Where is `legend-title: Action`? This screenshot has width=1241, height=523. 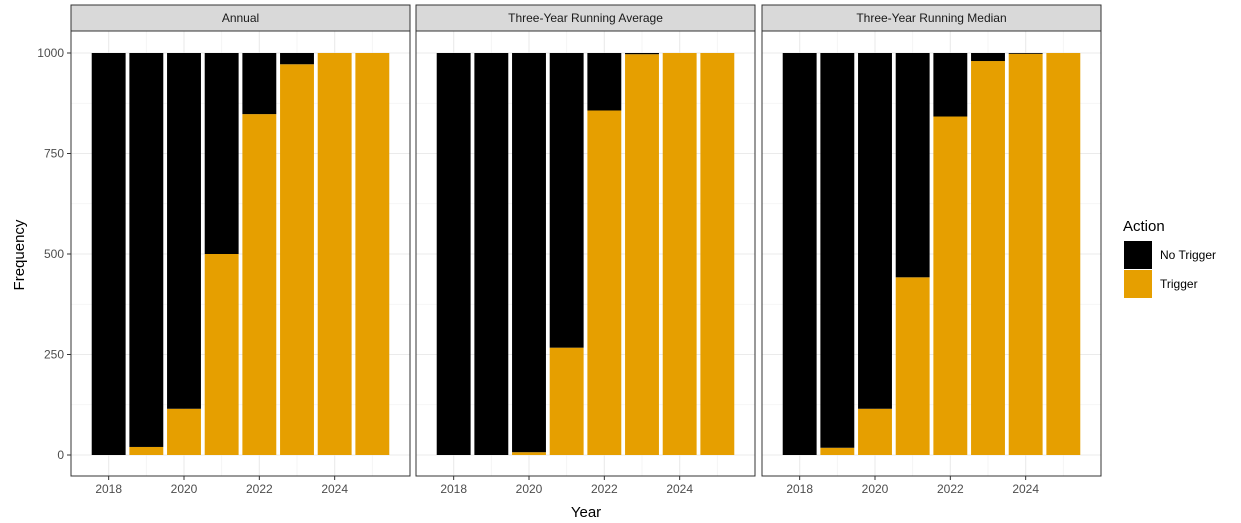 legend-title: Action is located at coordinates (1144, 226).